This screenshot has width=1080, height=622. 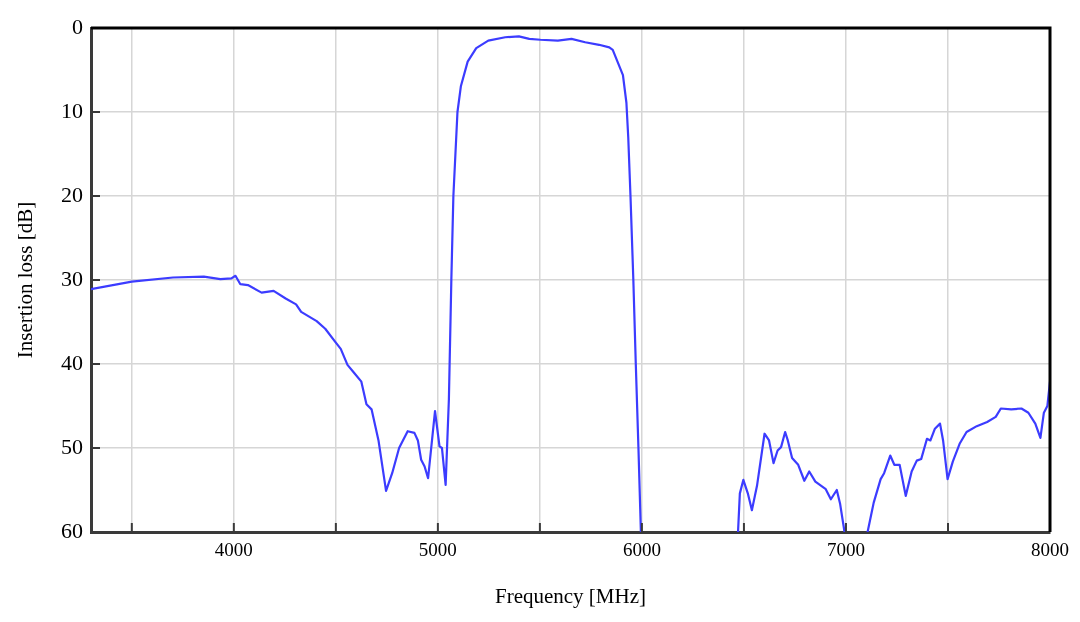 What do you see at coordinates (77, 26) in the screenshot?
I see `y-tick-label: 0` at bounding box center [77, 26].